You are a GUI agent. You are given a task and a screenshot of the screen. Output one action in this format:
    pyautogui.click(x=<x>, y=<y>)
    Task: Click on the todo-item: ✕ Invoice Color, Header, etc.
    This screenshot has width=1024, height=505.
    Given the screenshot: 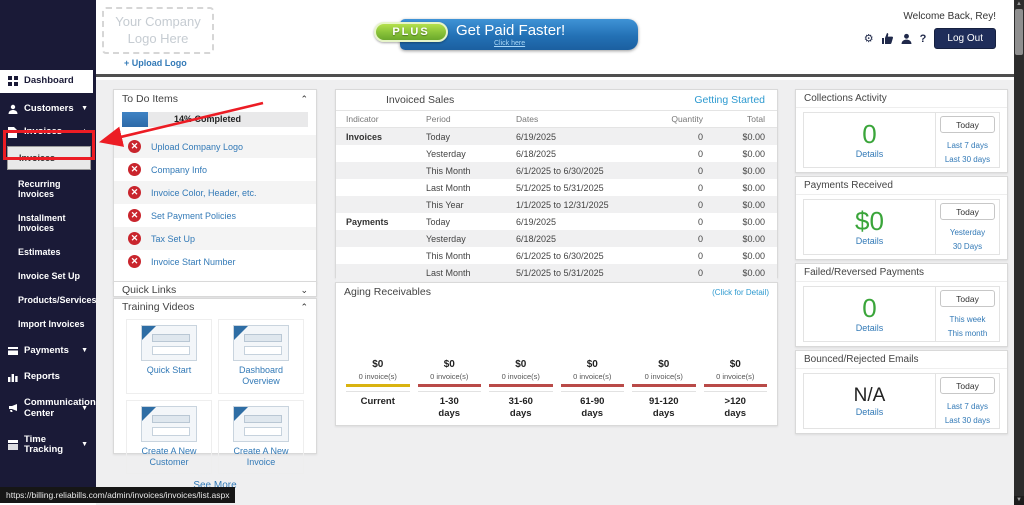 What is the action you would take?
    pyautogui.click(x=215, y=192)
    